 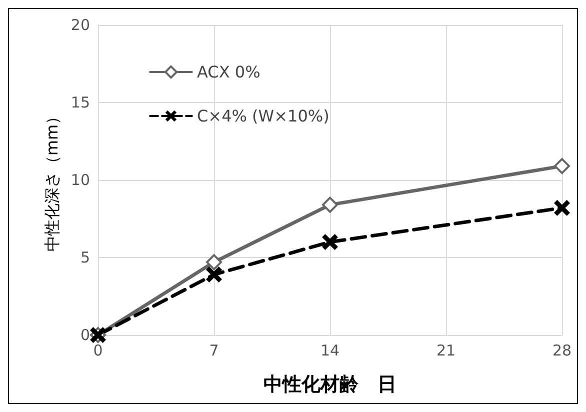 I want to click on y-tick-label: 0, so click(x=85, y=335).